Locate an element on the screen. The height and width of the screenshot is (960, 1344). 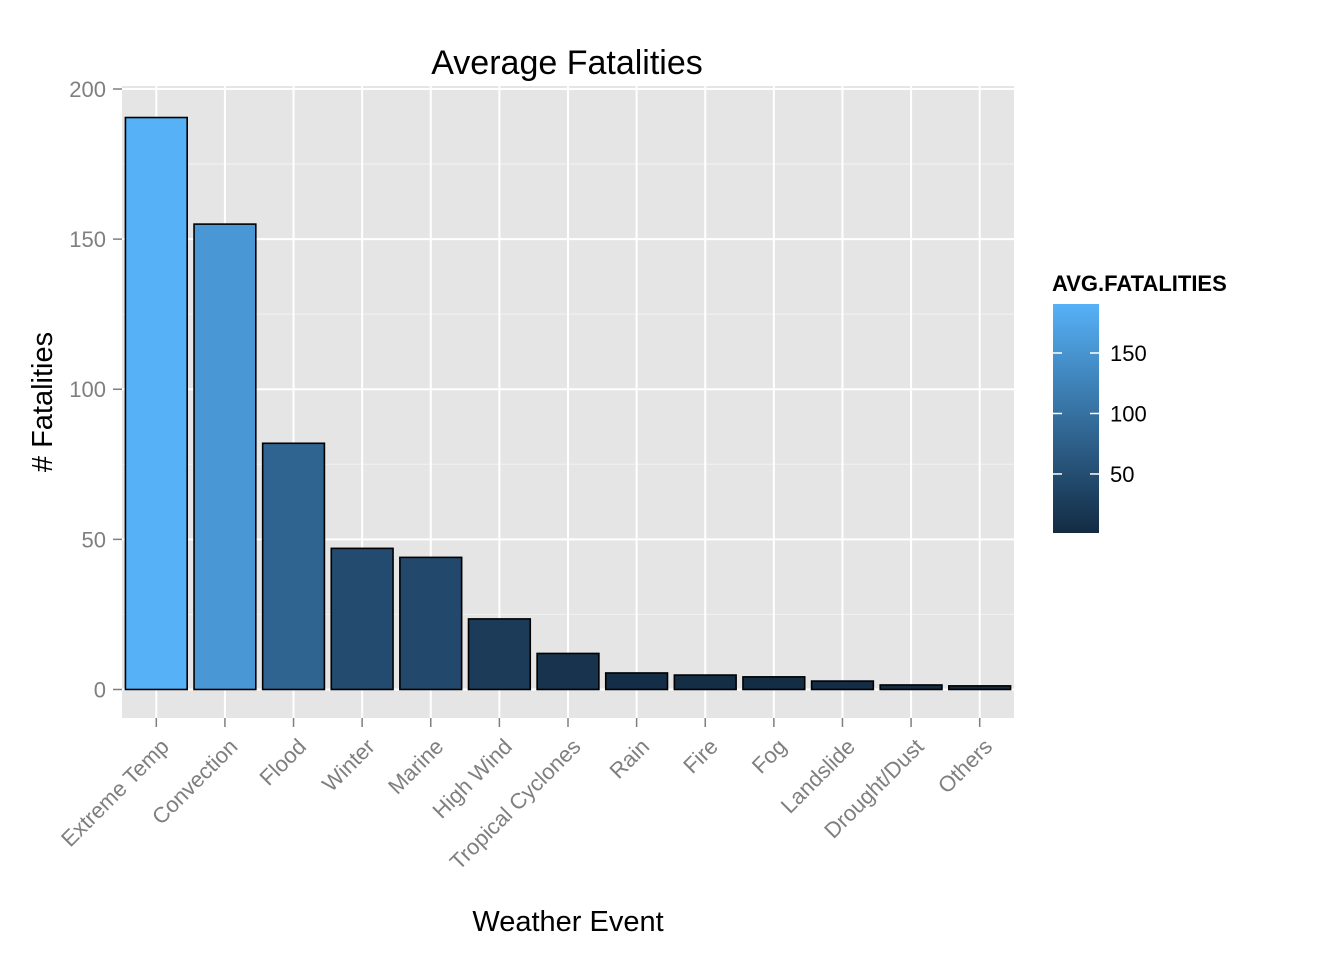
x-tick-label: Marine is located at coordinates (415, 766).